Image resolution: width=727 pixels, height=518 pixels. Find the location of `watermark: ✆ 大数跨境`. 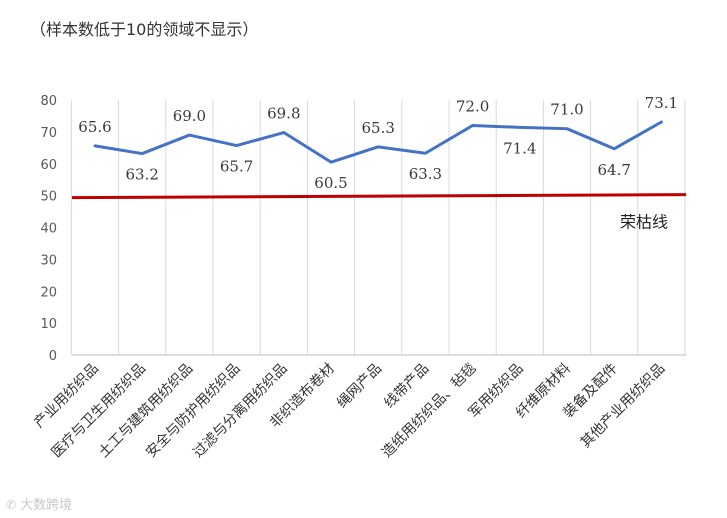

watermark: ✆ 大数跨境 is located at coordinates (39, 503).